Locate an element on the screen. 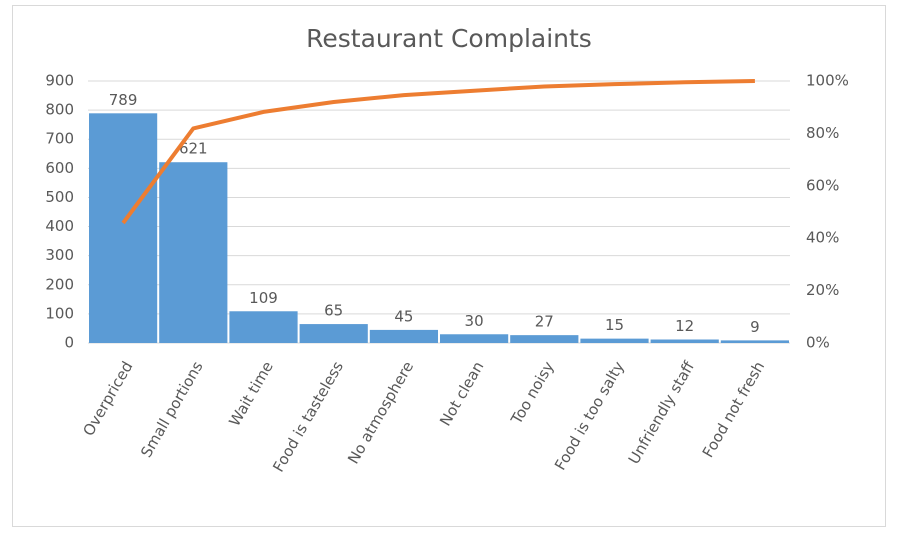 This screenshot has height=540, width=900. data-label: 12 is located at coordinates (684, 326).